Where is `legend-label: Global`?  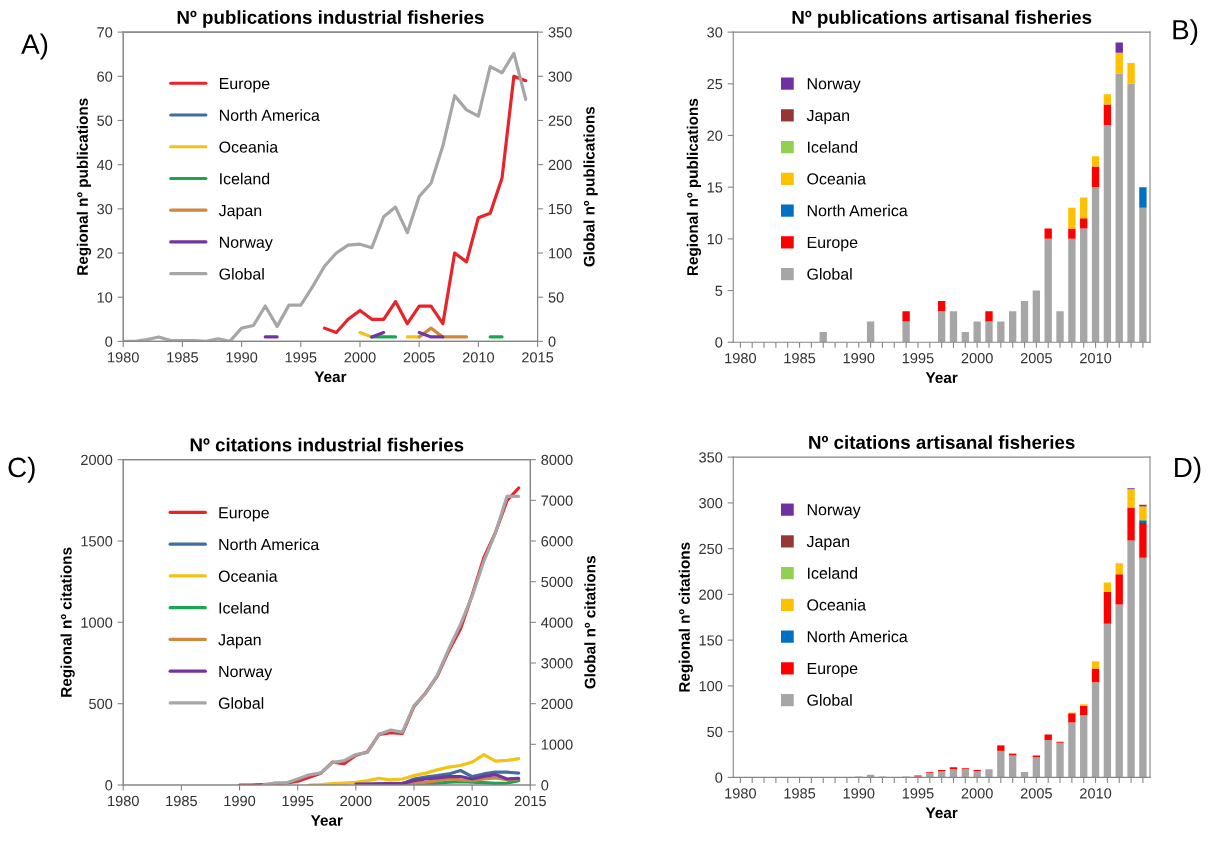 legend-label: Global is located at coordinates (829, 274).